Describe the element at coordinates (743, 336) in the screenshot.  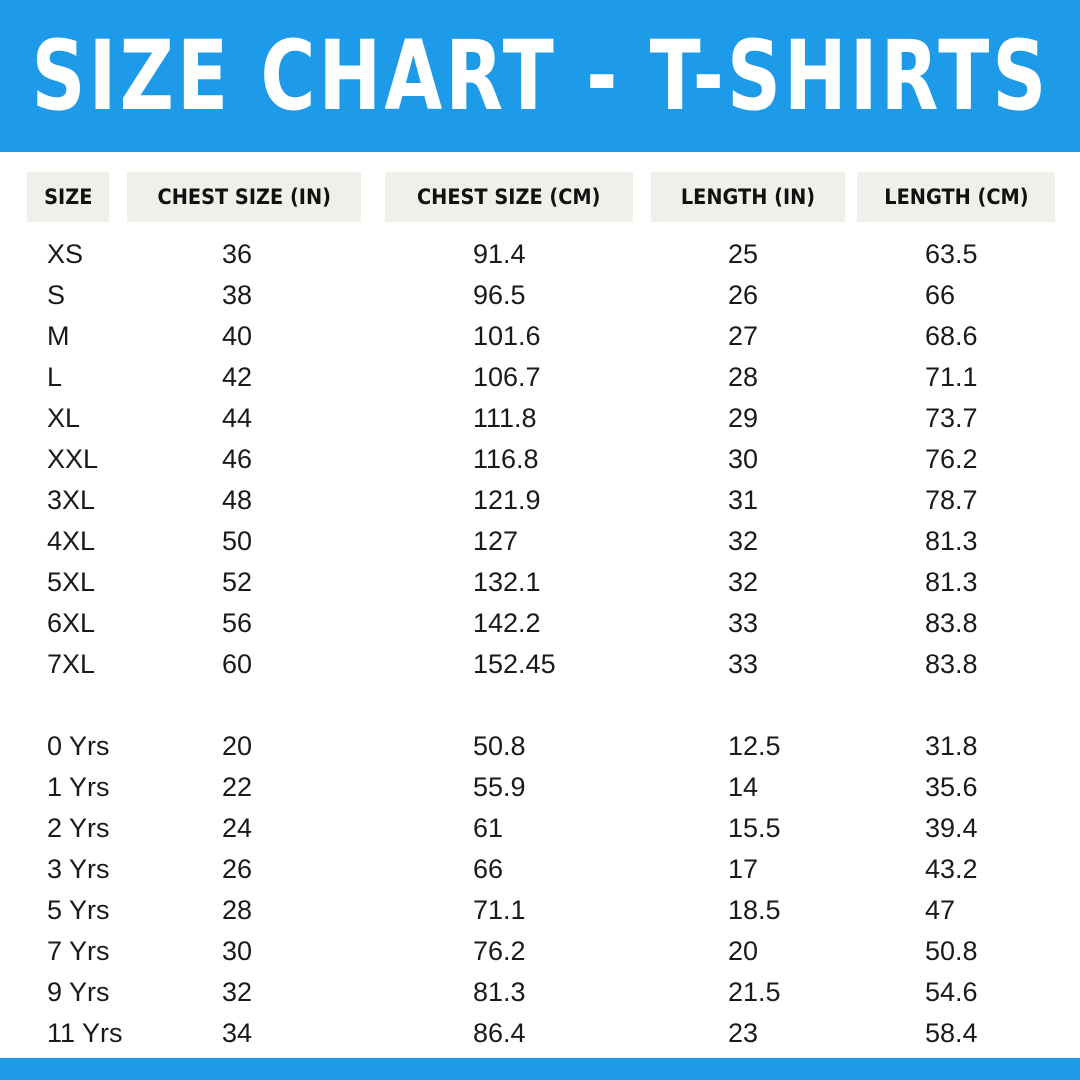
I see `table-cell: 27` at that location.